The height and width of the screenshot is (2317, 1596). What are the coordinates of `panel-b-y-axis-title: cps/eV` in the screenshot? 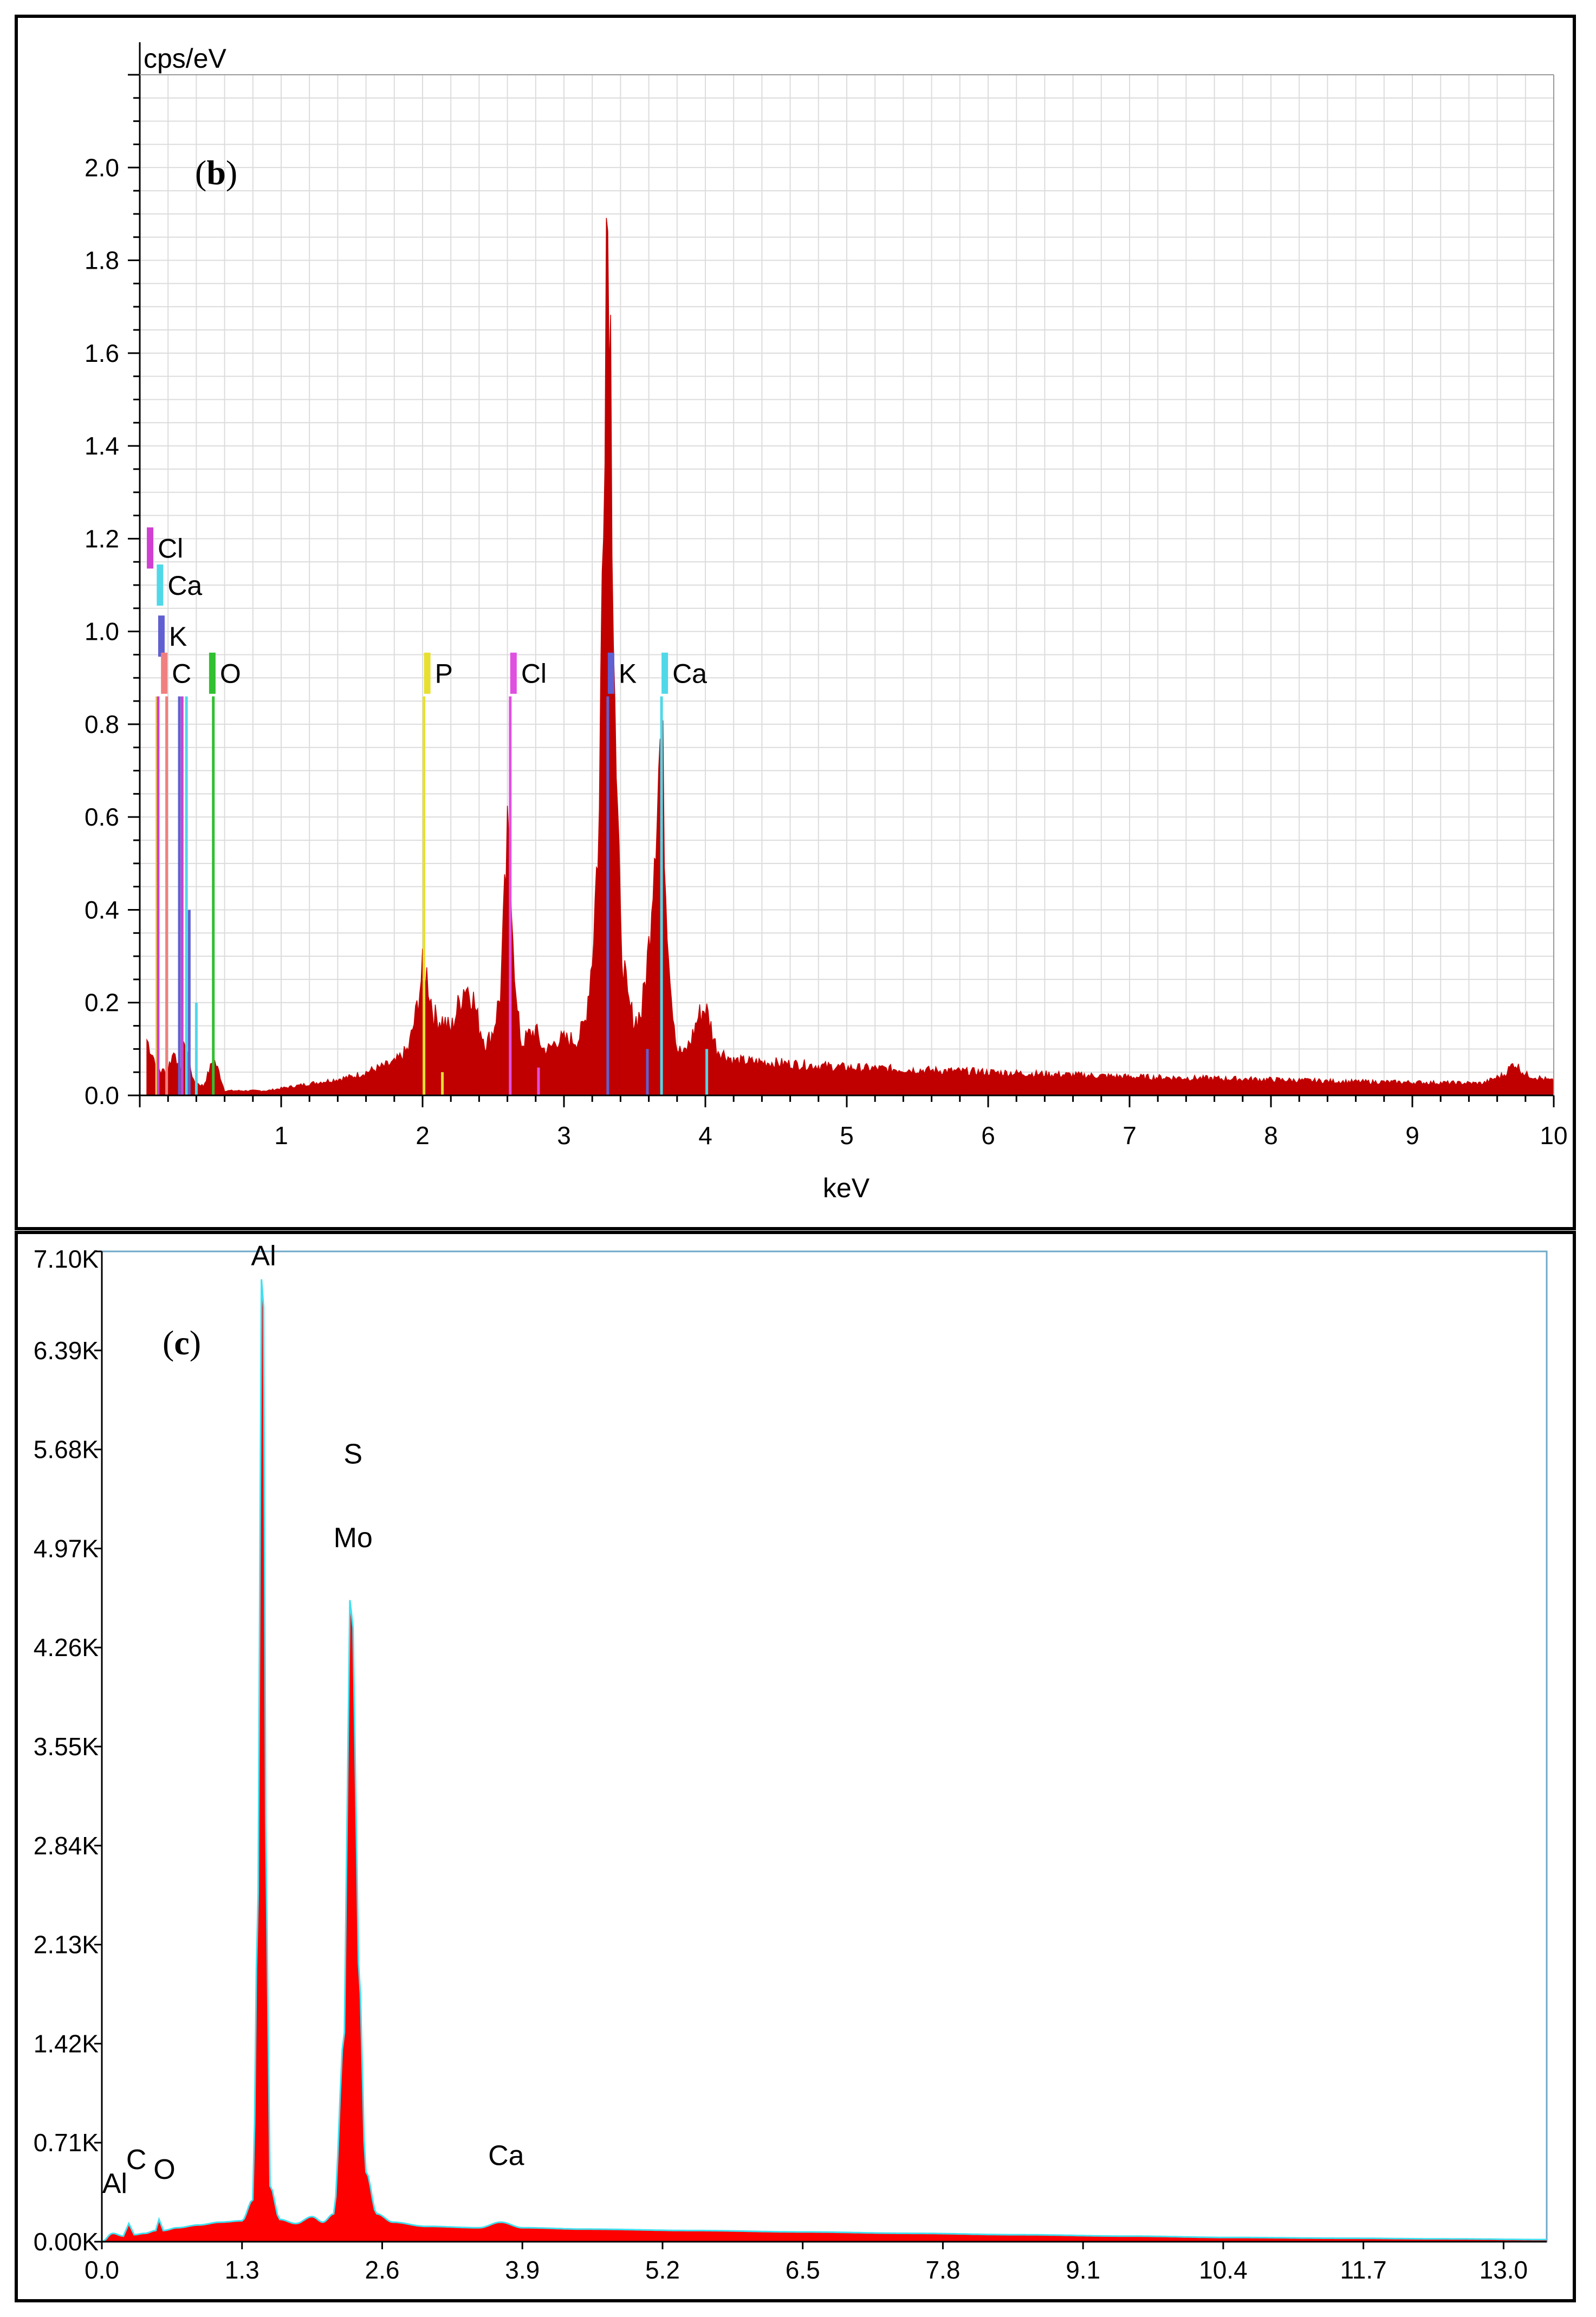 It's located at (186, 58).